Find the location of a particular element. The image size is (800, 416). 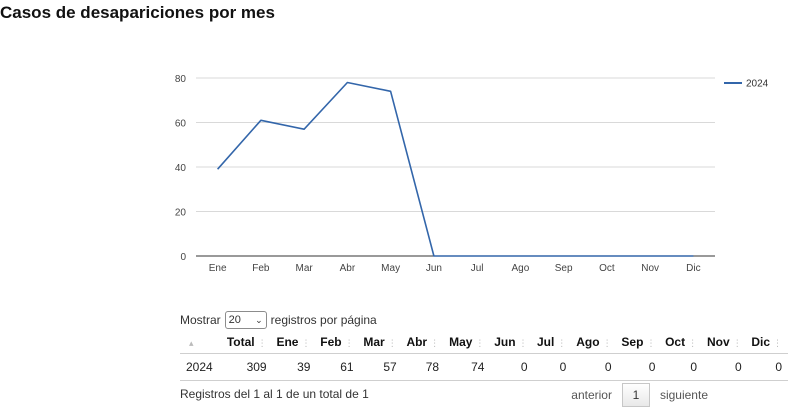

column-header-label: Jun is located at coordinates (505, 342).